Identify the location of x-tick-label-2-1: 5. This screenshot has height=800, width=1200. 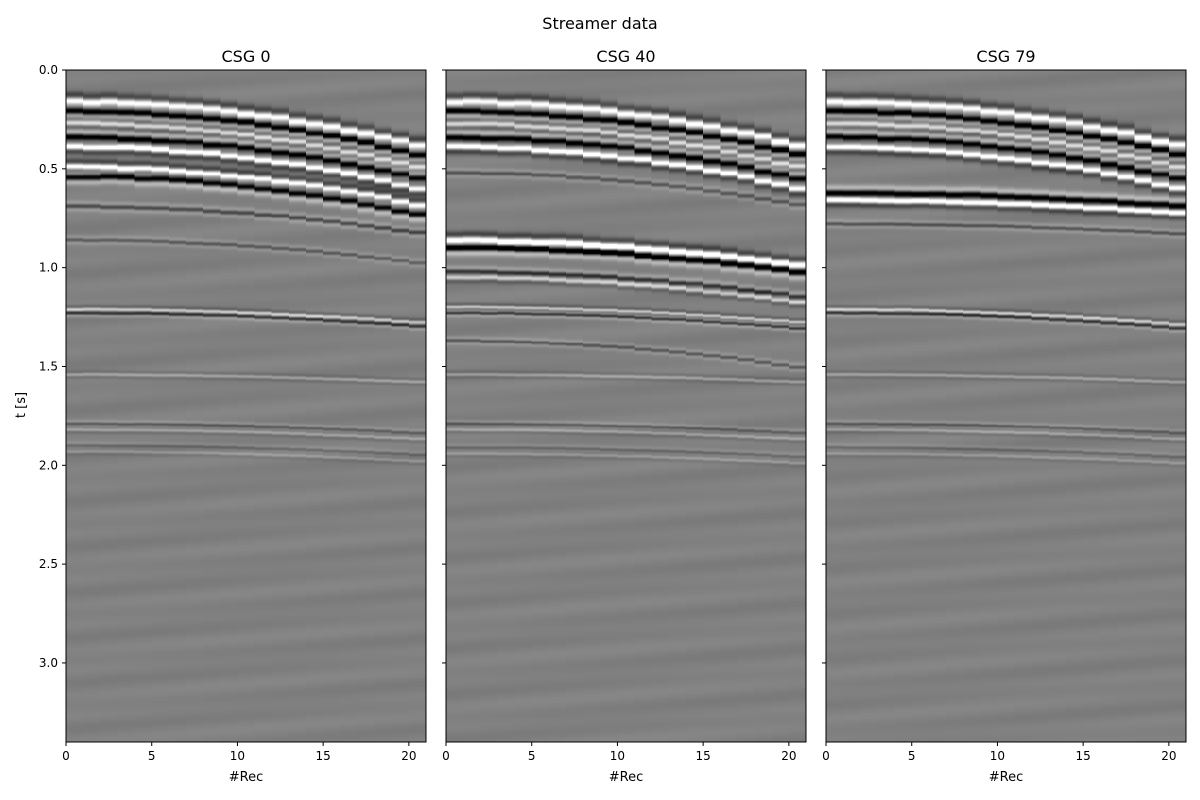
(912, 756).